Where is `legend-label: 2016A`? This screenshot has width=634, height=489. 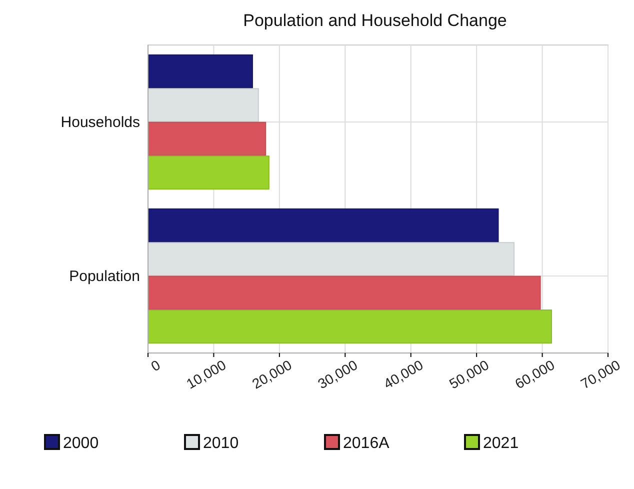
legend-label: 2016A is located at coordinates (366, 443).